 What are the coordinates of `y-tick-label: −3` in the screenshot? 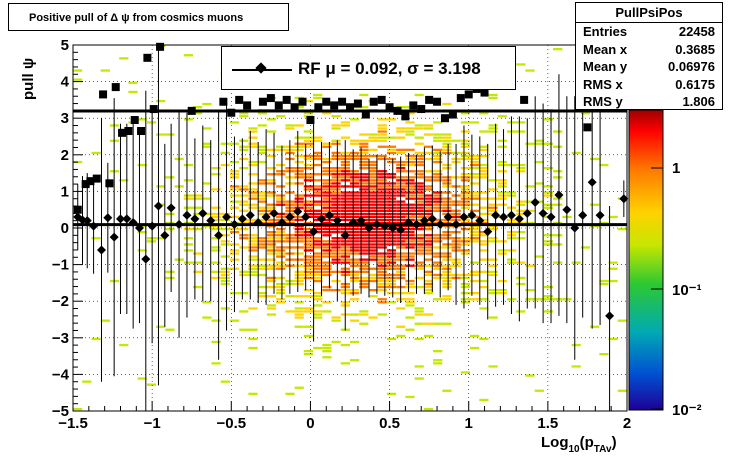 It's located at (60, 338).